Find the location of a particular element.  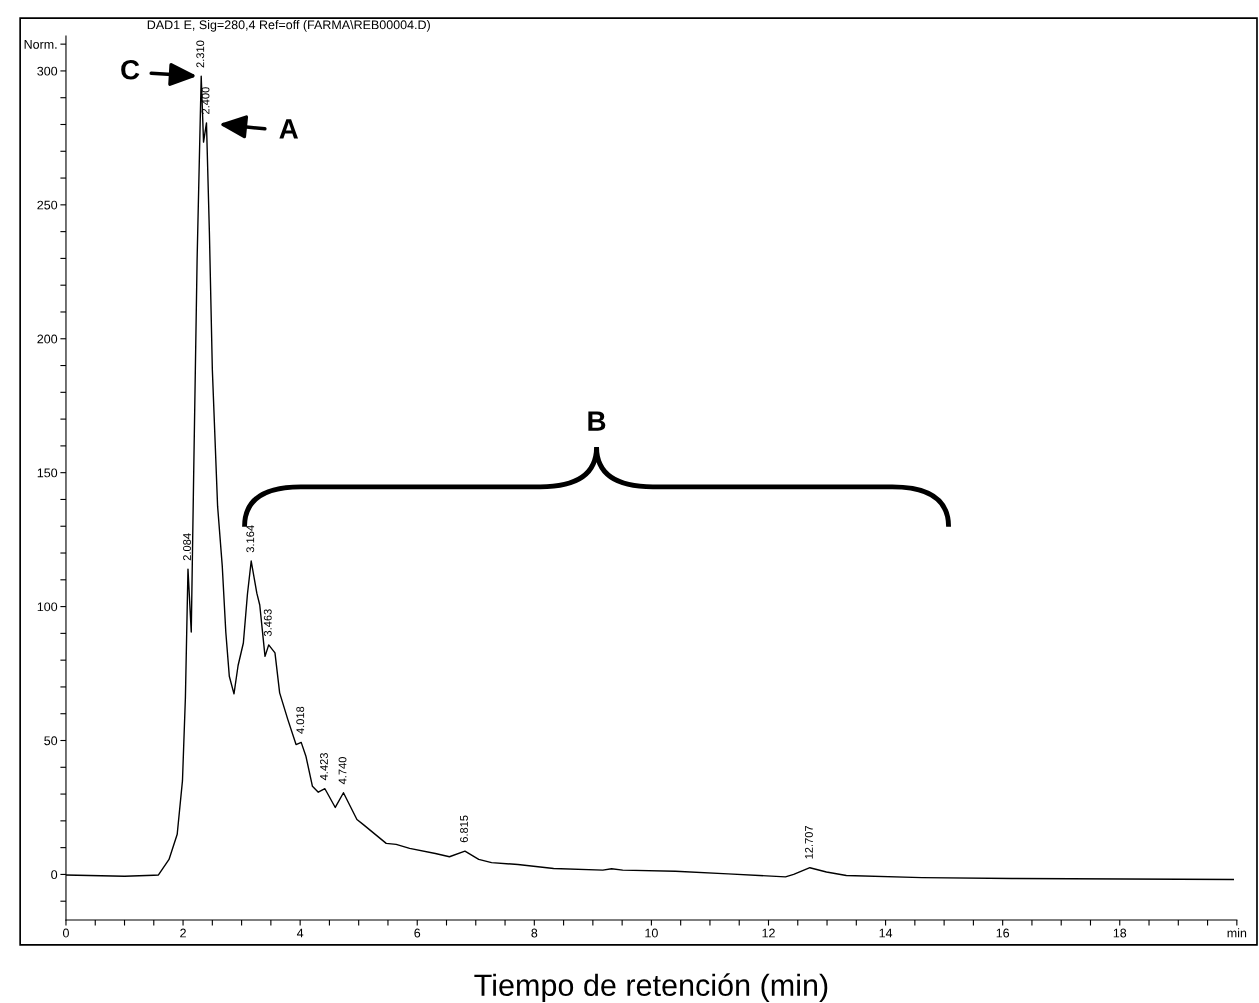

x-tick-label: 10 is located at coordinates (651, 933).